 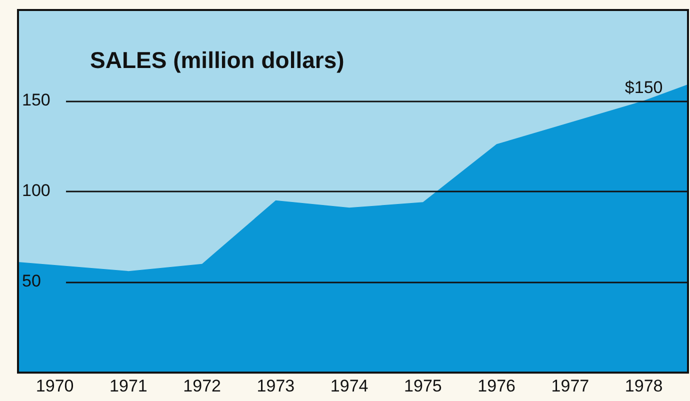 I want to click on x-tick-label: 1974, so click(x=349, y=386).